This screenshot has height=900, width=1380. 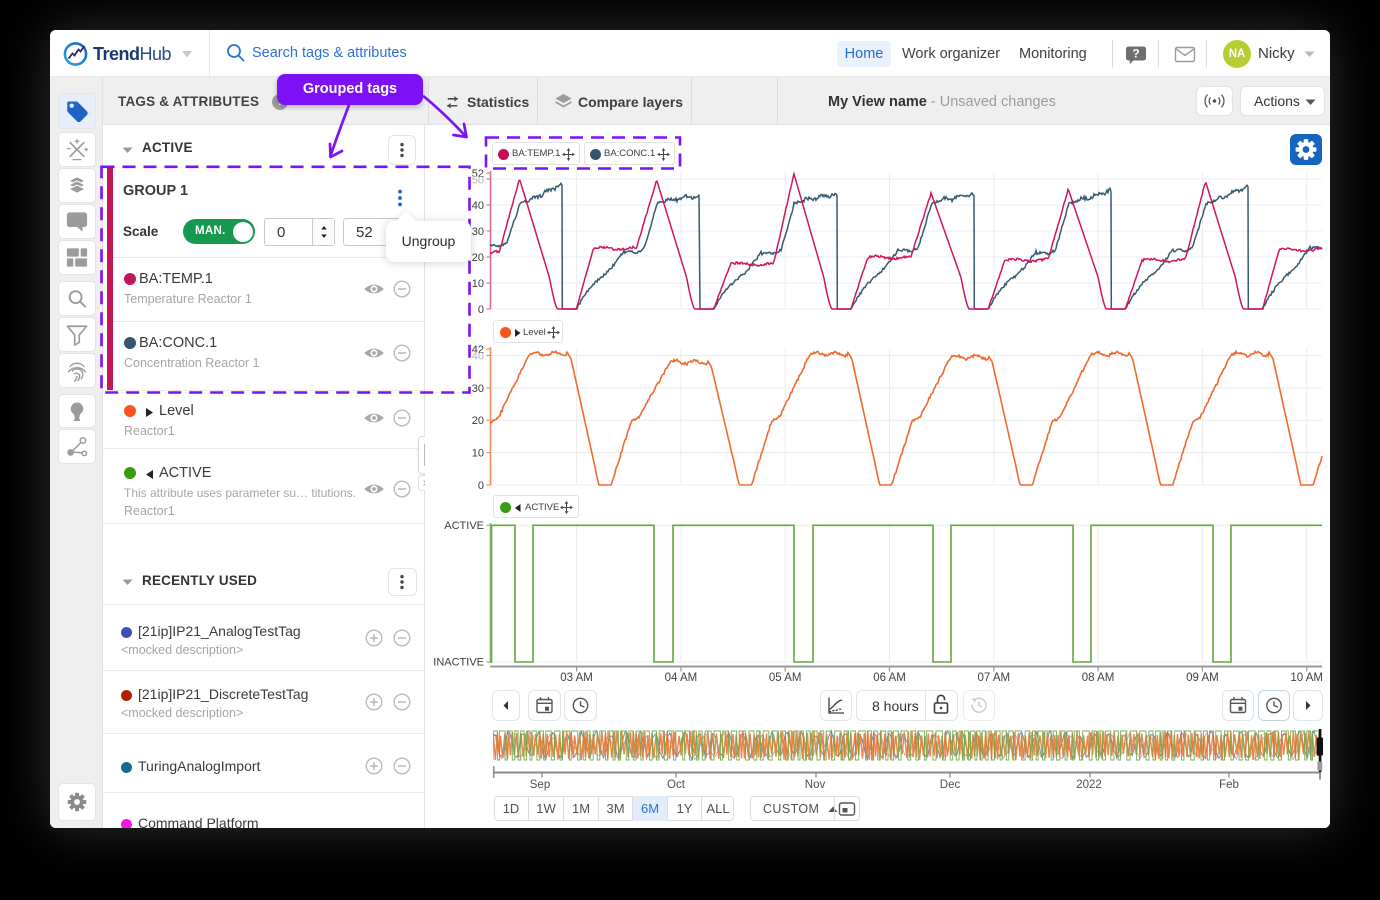 What do you see at coordinates (464, 526) in the screenshot?
I see `svg-text: ACTIVE` at bounding box center [464, 526].